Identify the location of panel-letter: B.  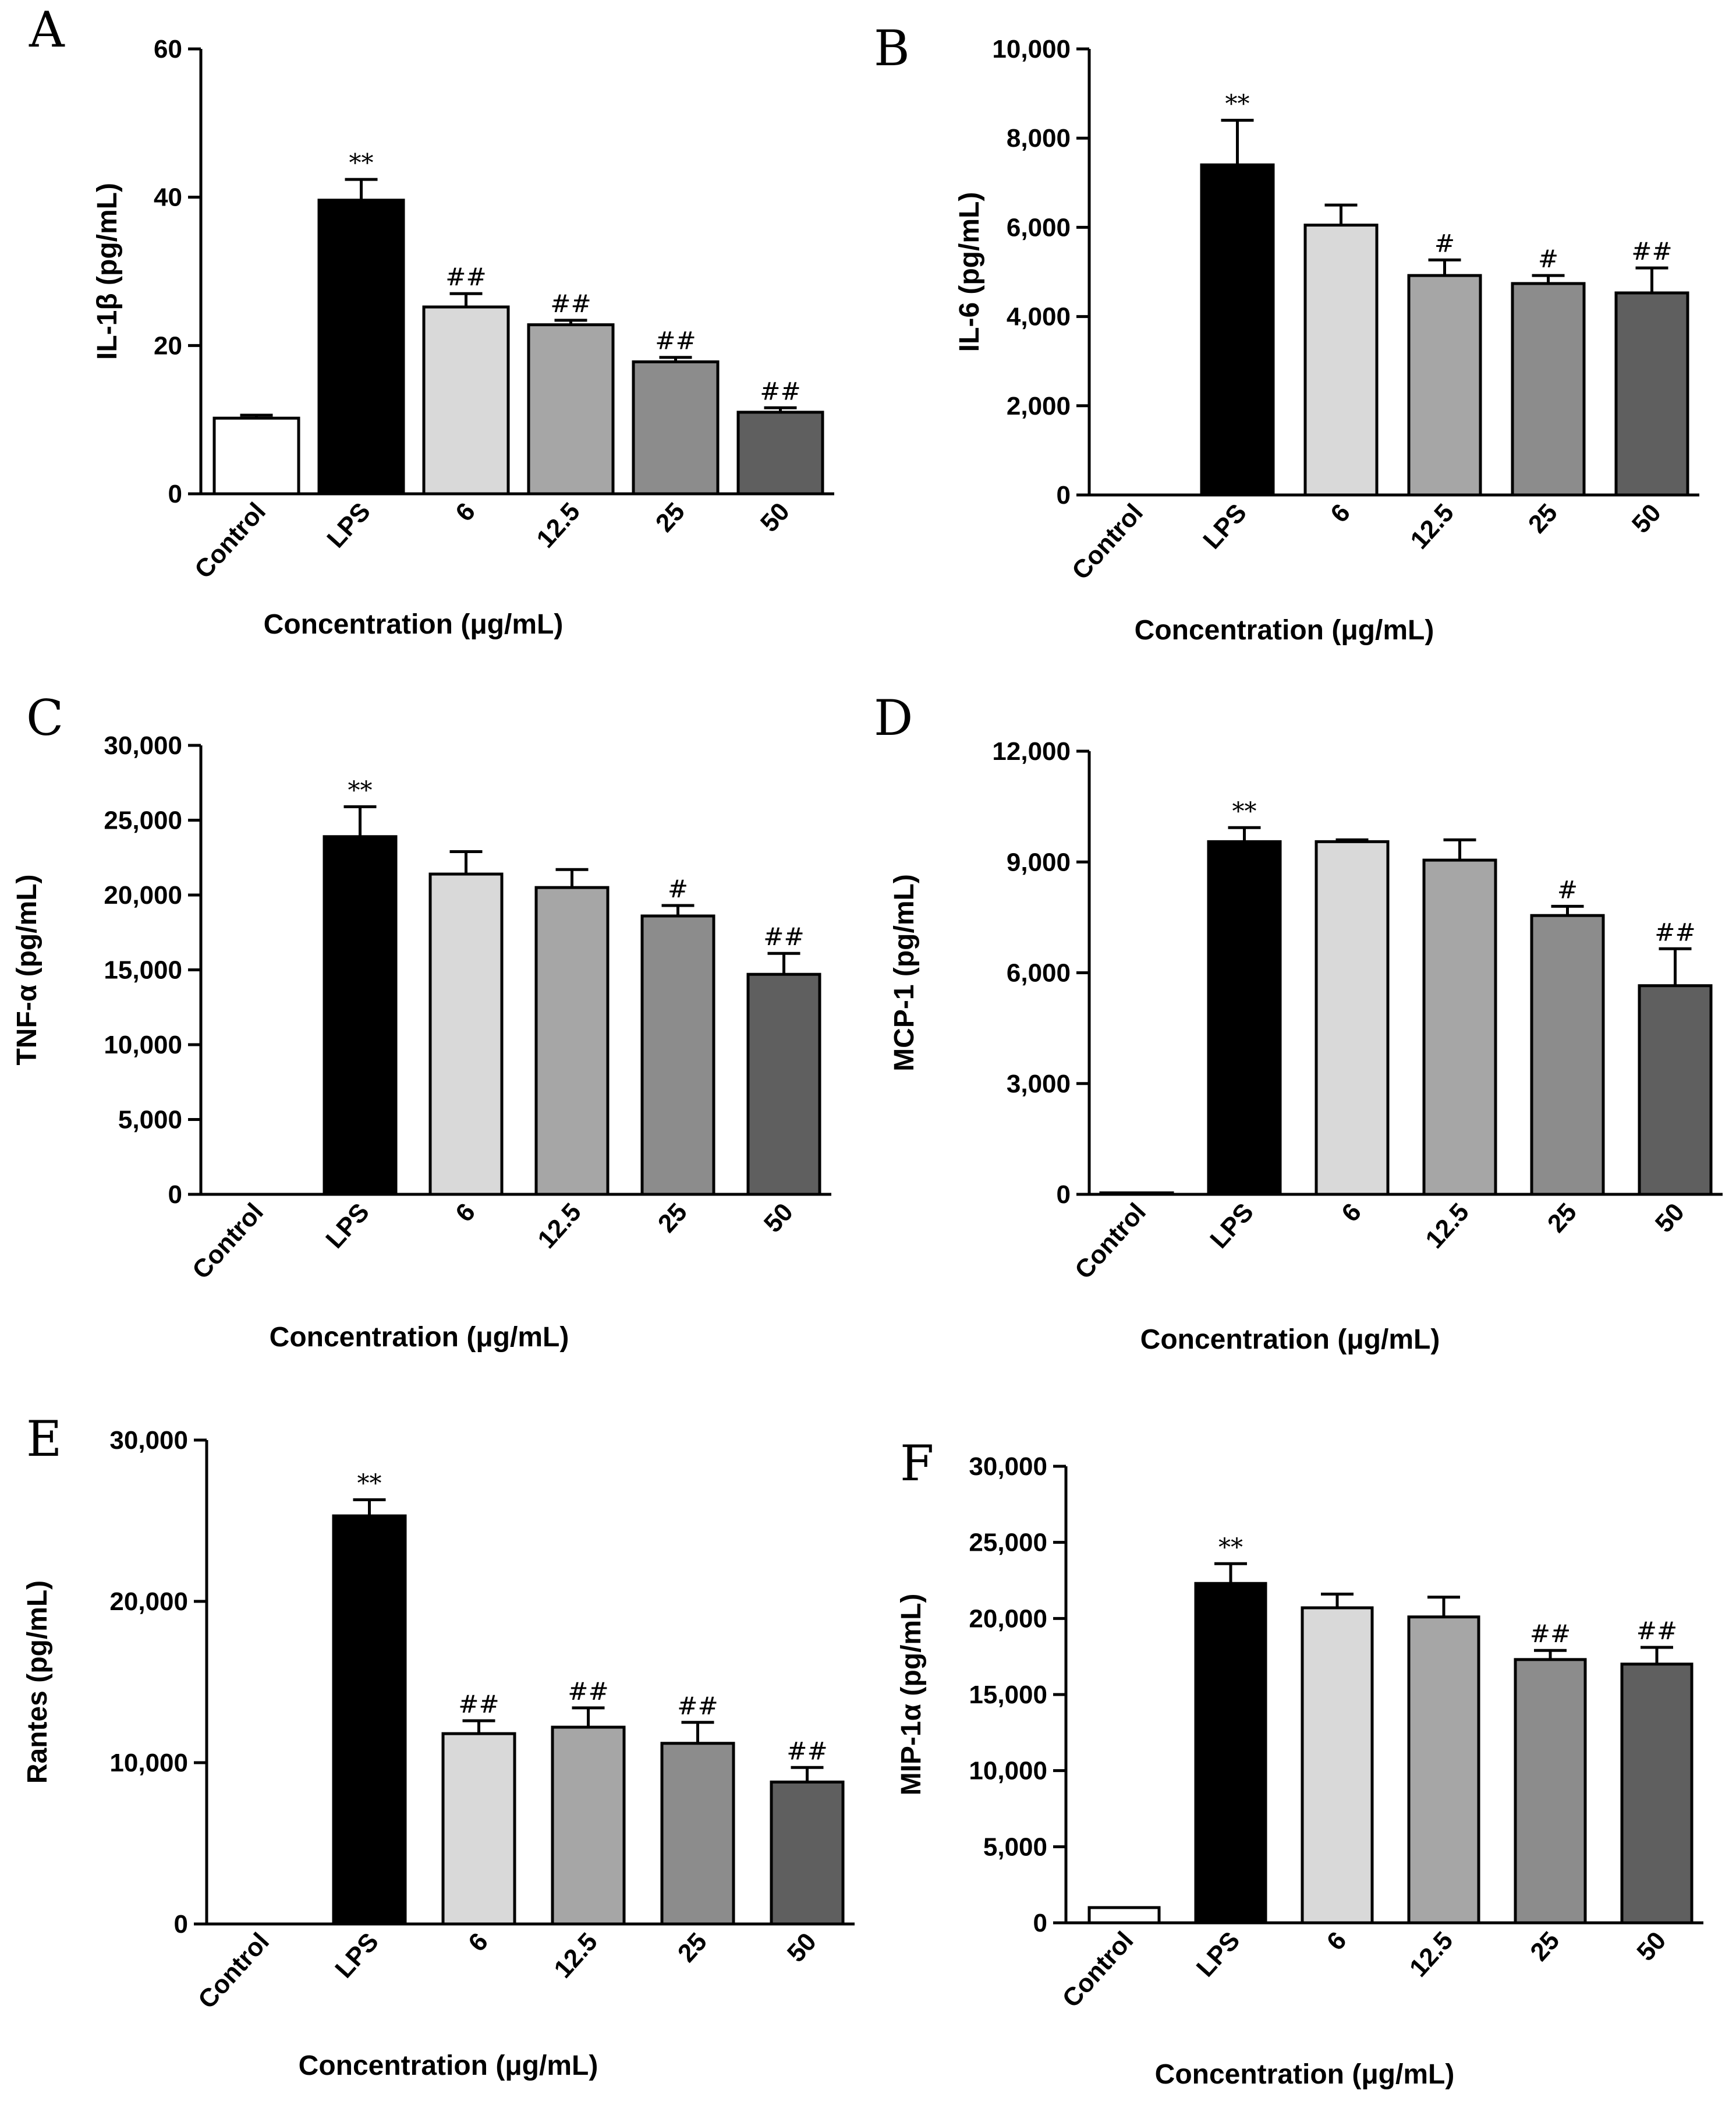
(892, 48).